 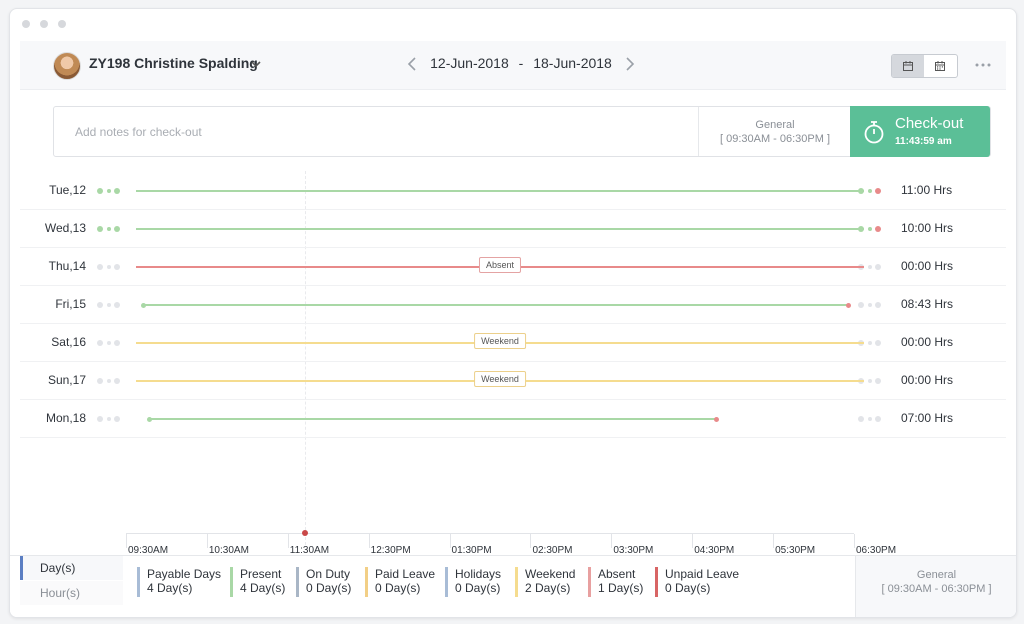 What do you see at coordinates (148, 550) in the screenshot?
I see `axis-tick-label: 09:30AM` at bounding box center [148, 550].